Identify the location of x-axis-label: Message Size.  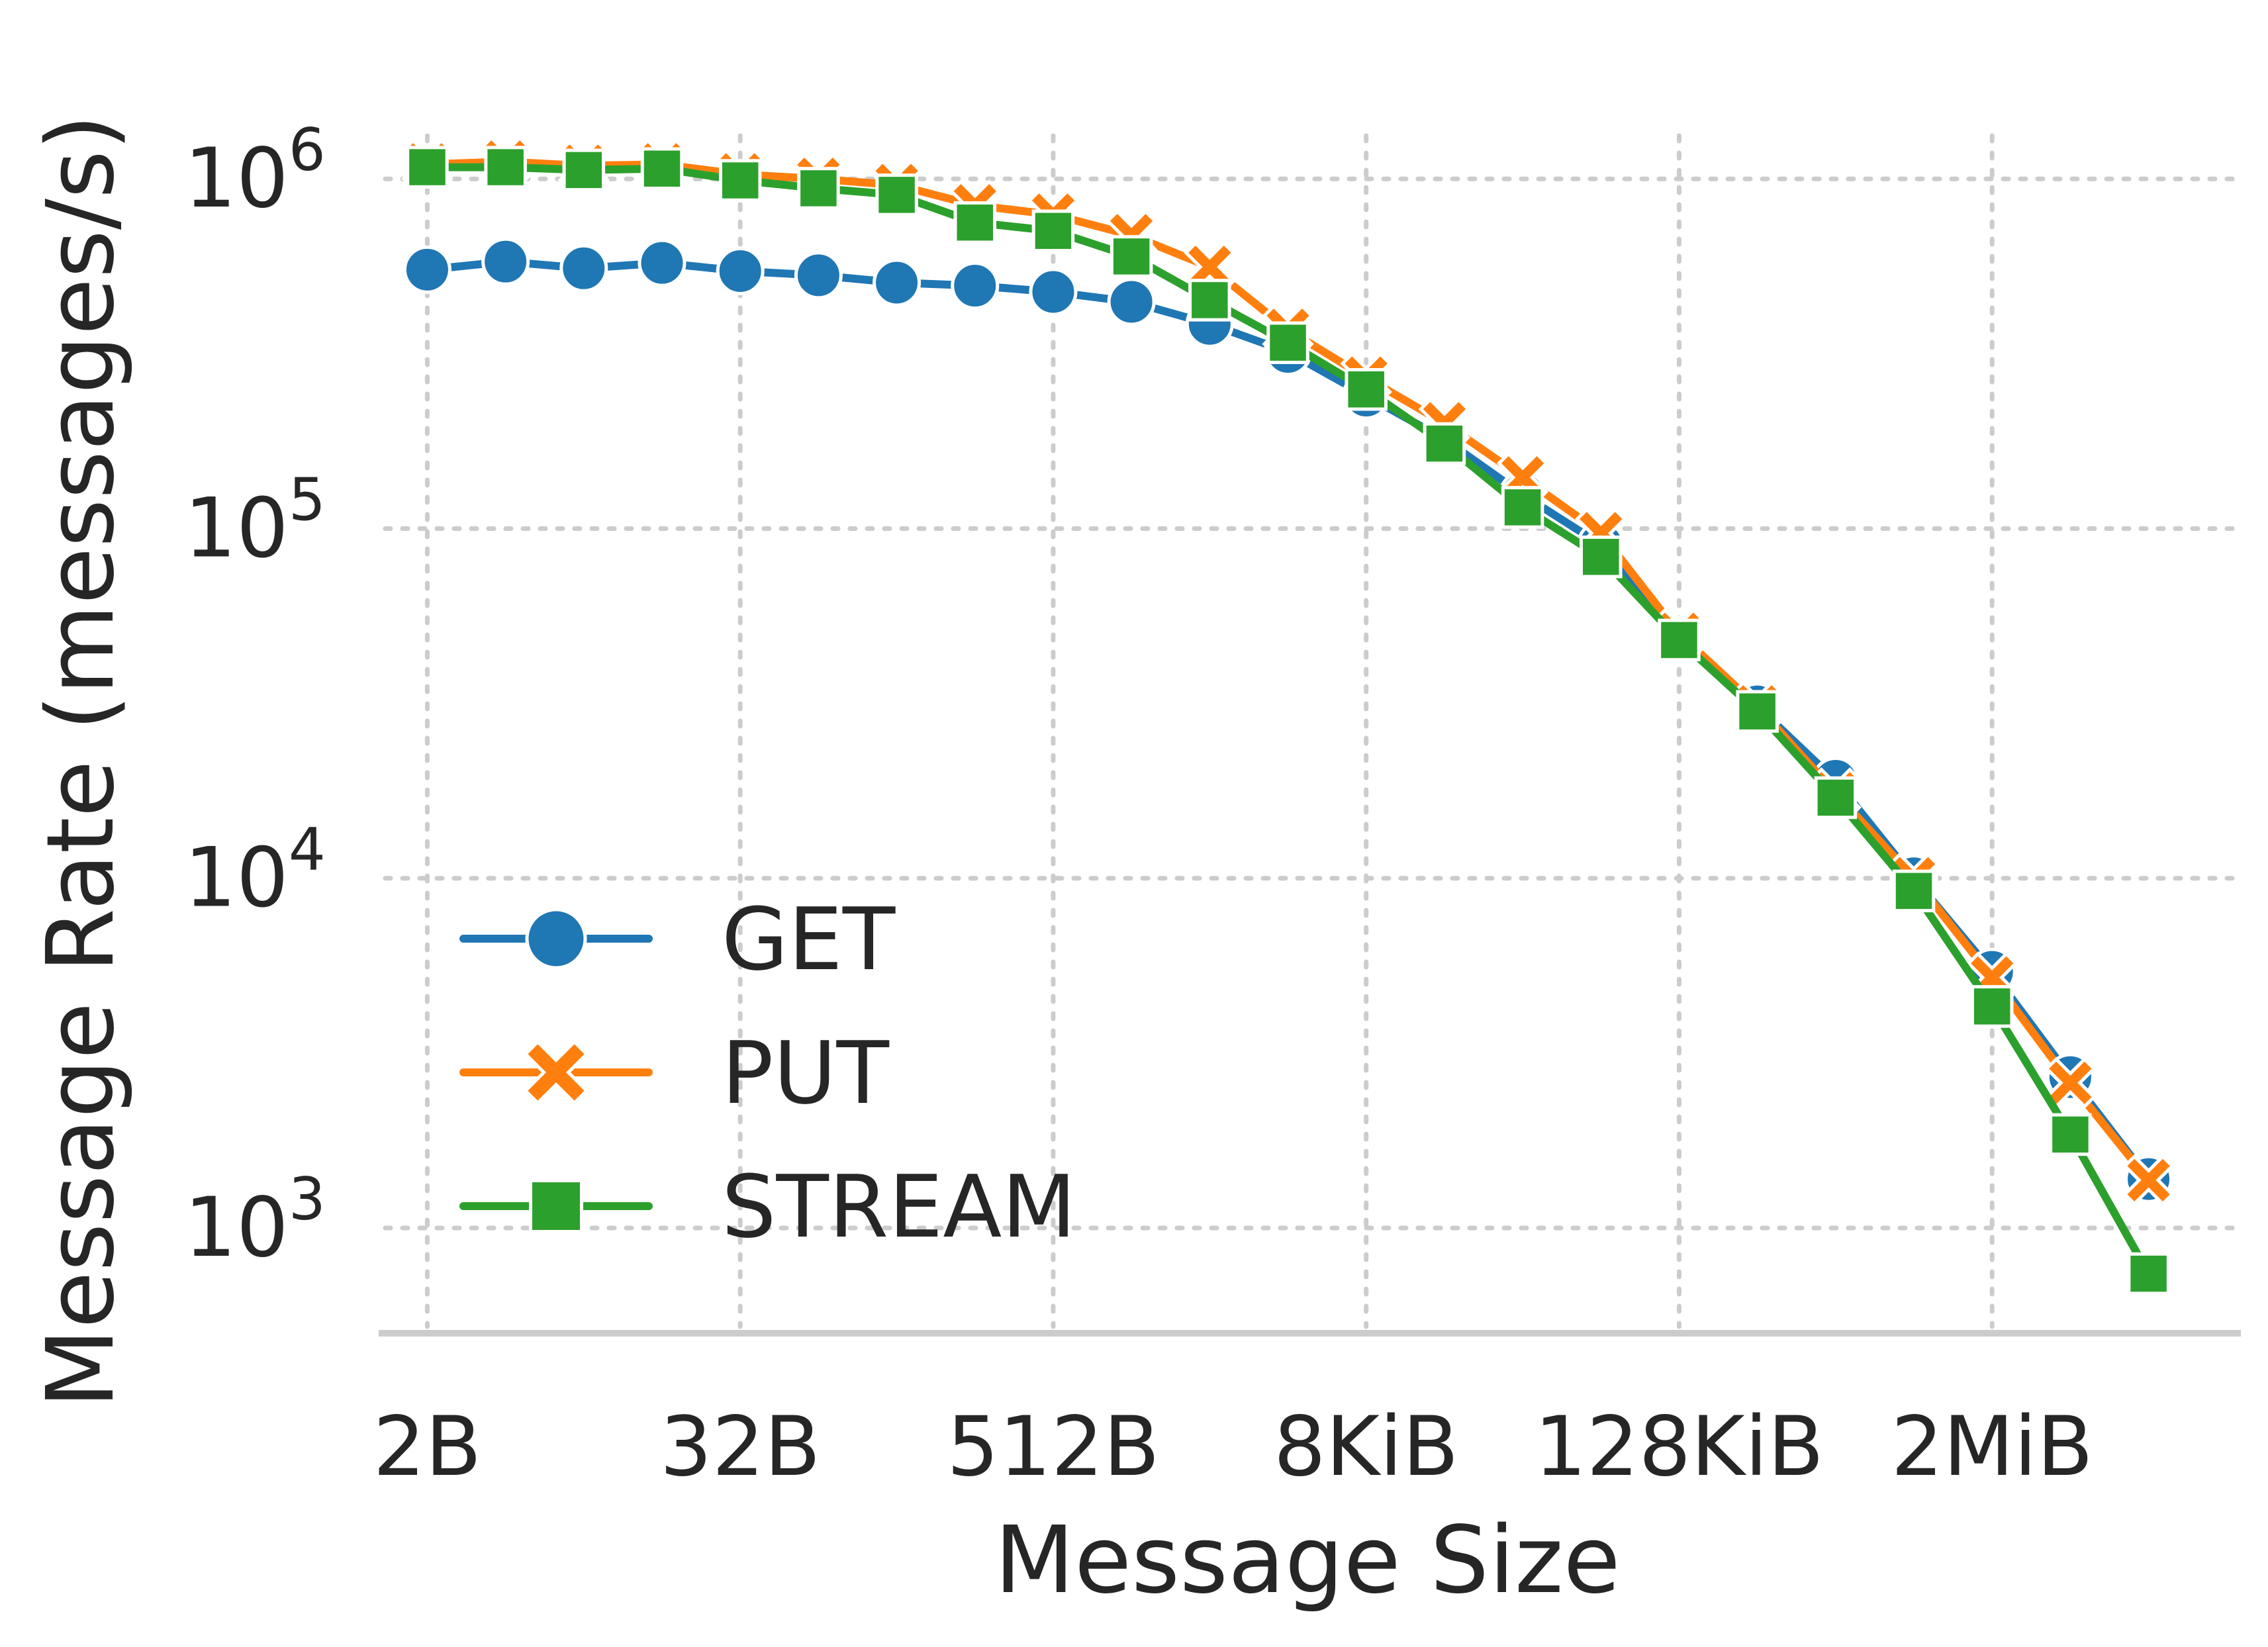
(1307, 1561).